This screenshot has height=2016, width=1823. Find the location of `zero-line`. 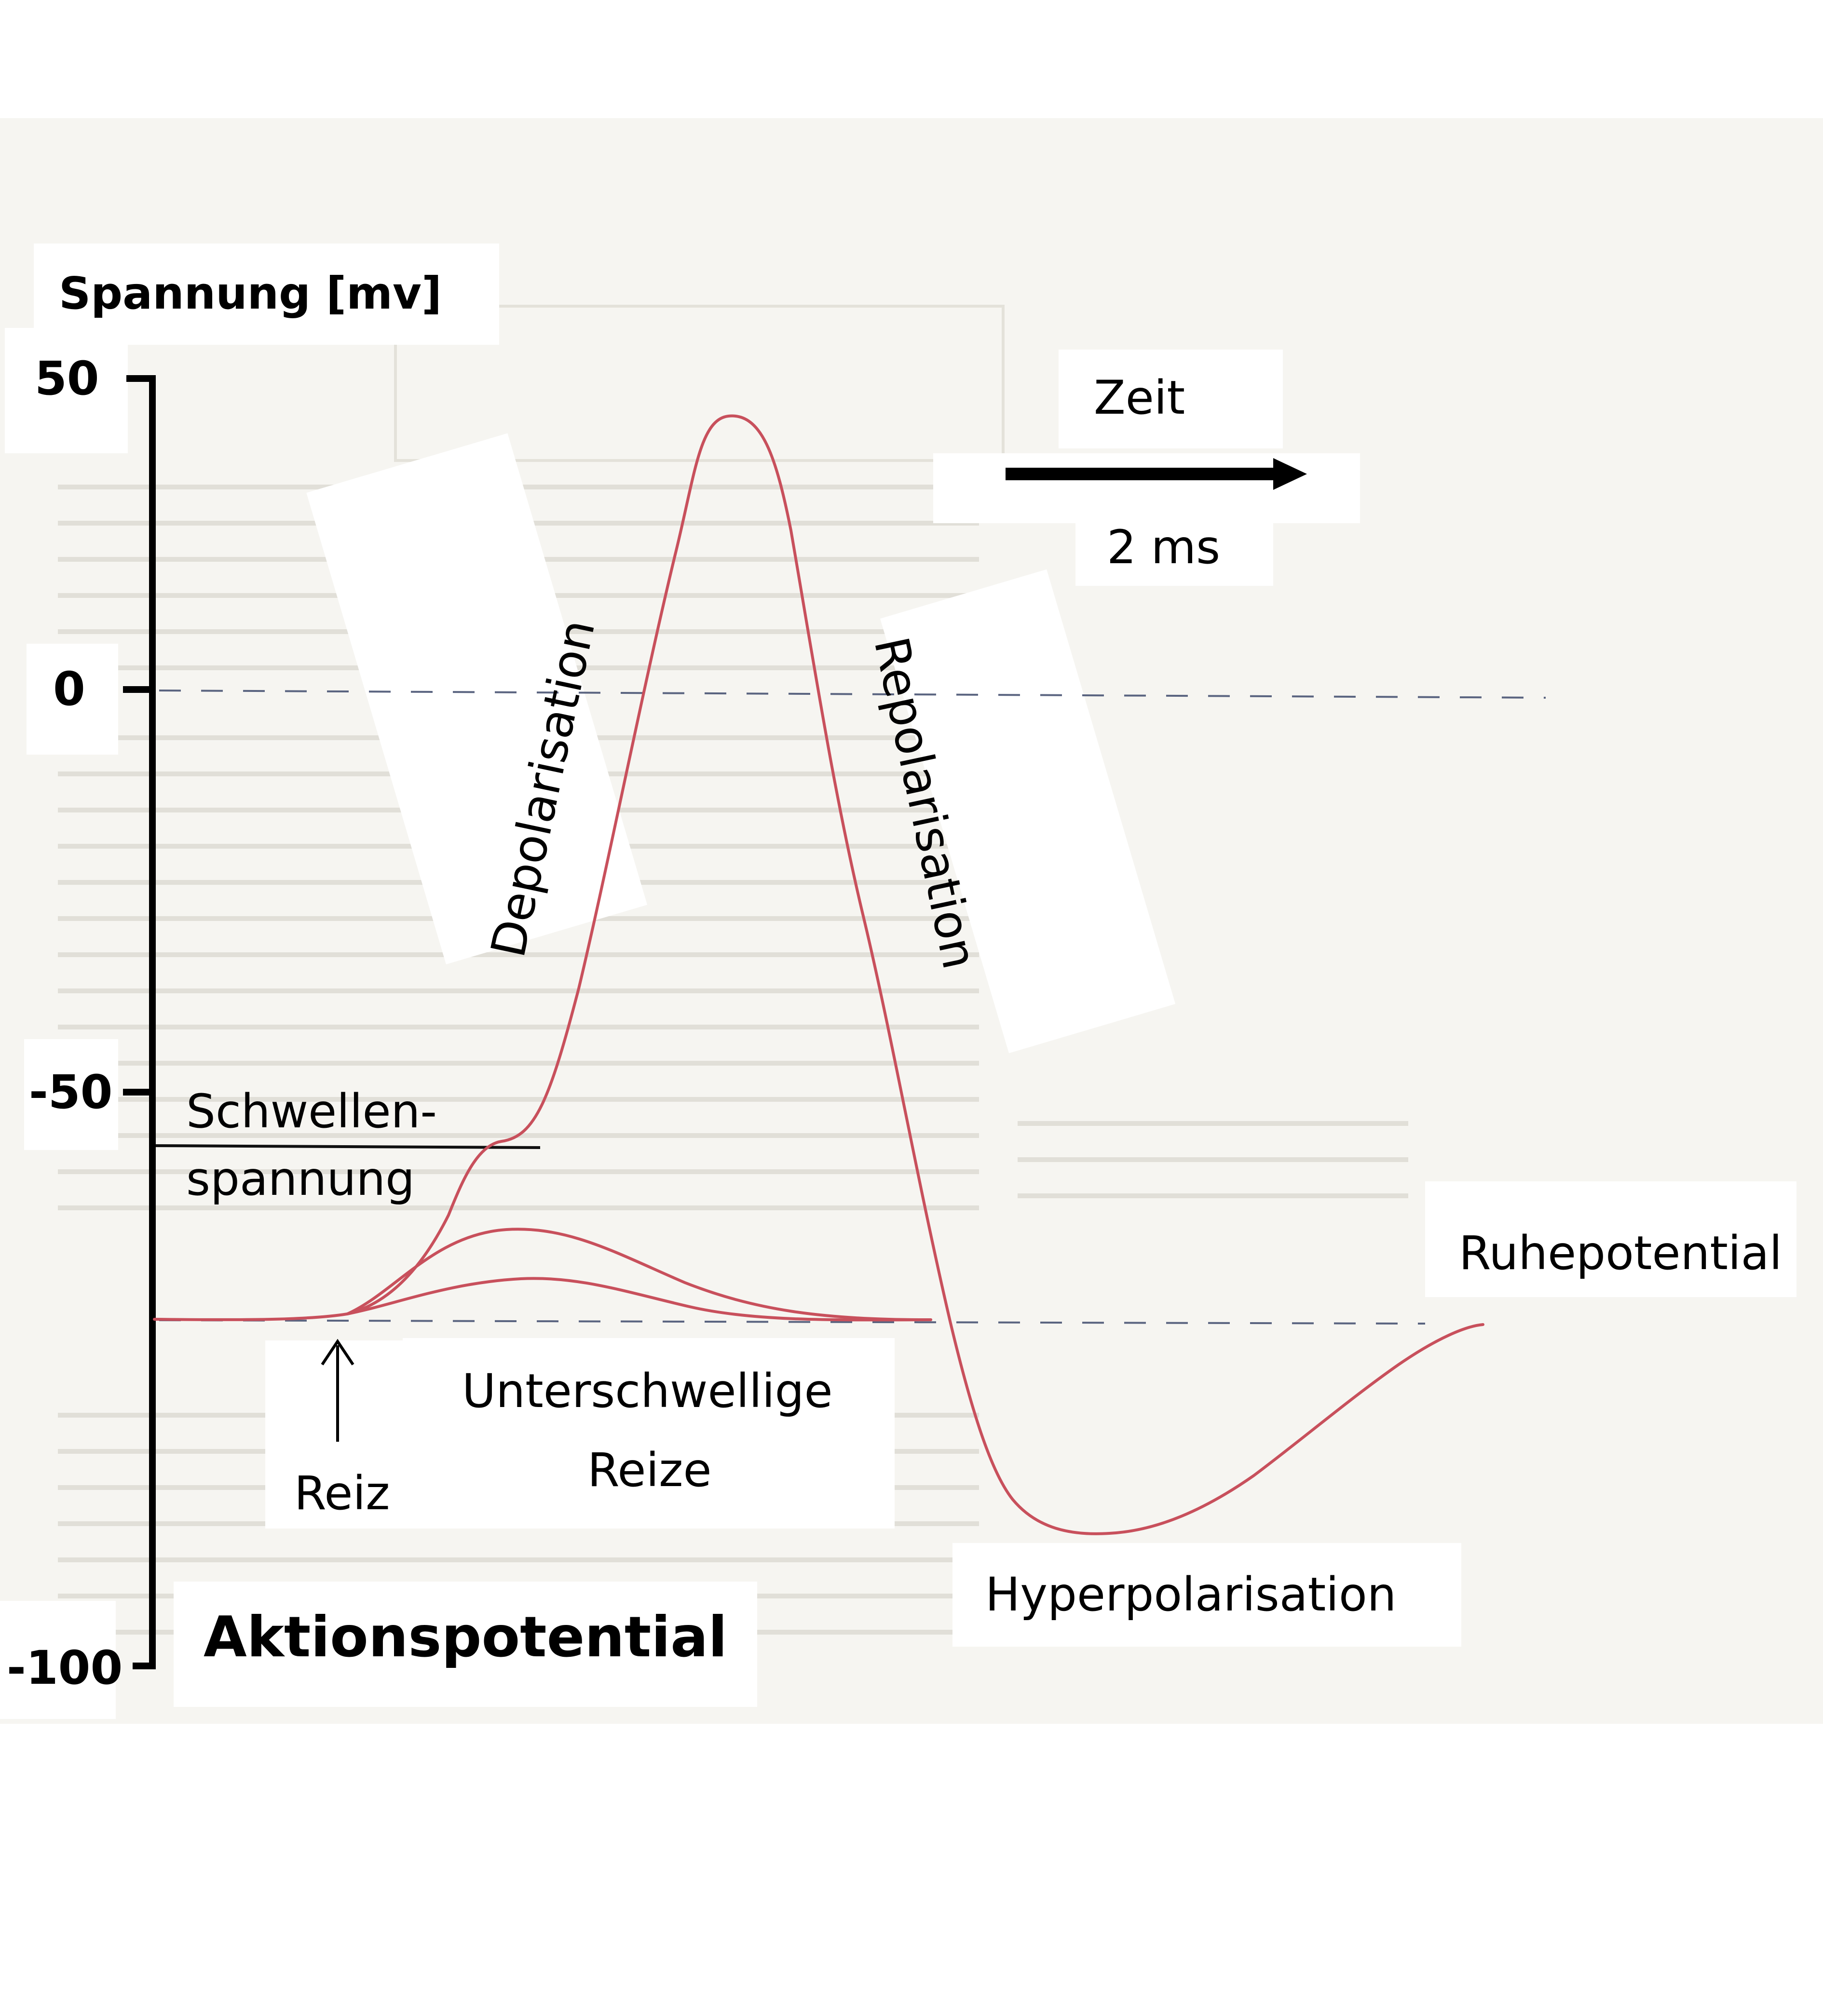

zero-line is located at coordinates (852, 694).